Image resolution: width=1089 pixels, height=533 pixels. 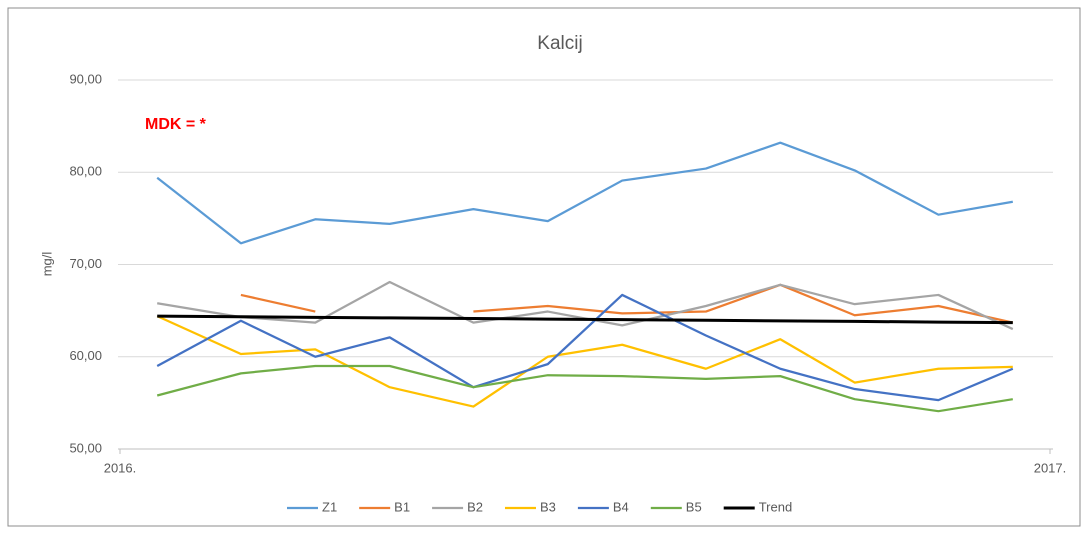 I want to click on annotation: MDK = *, so click(x=176, y=124).